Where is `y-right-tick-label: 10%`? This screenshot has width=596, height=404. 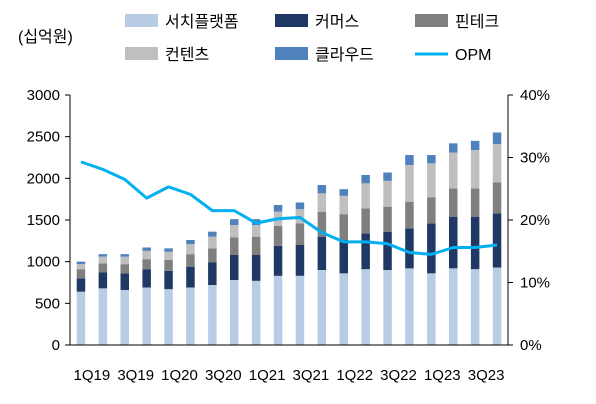
y-right-tick-label: 10% is located at coordinates (535, 283).